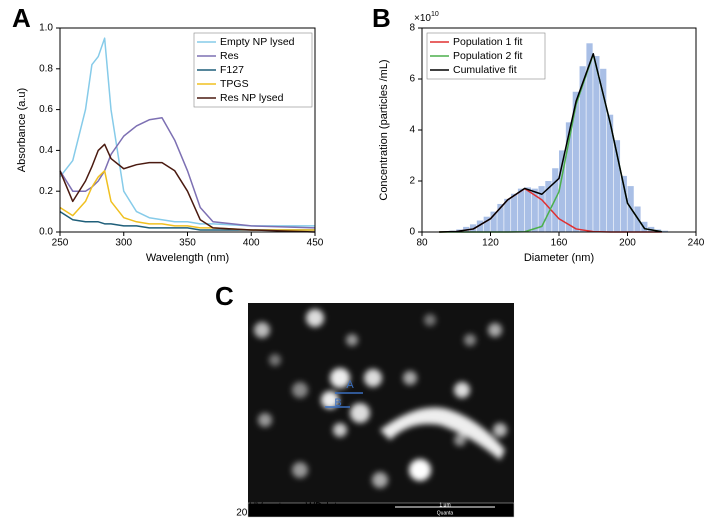 This screenshot has width=705, height=519. Describe the element at coordinates (256, 513) in the screenshot. I see `sem-info-value: 20.00 kV` at that location.